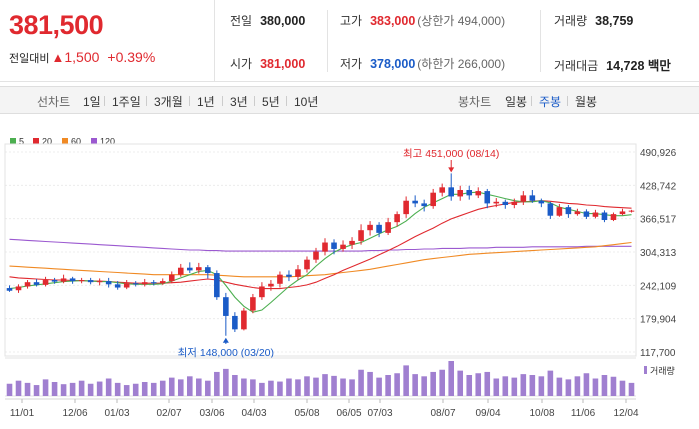 This screenshot has height=429, width=699. Describe the element at coordinates (586, 102) in the screenshot. I see `candle-monthly: 월봉` at that location.